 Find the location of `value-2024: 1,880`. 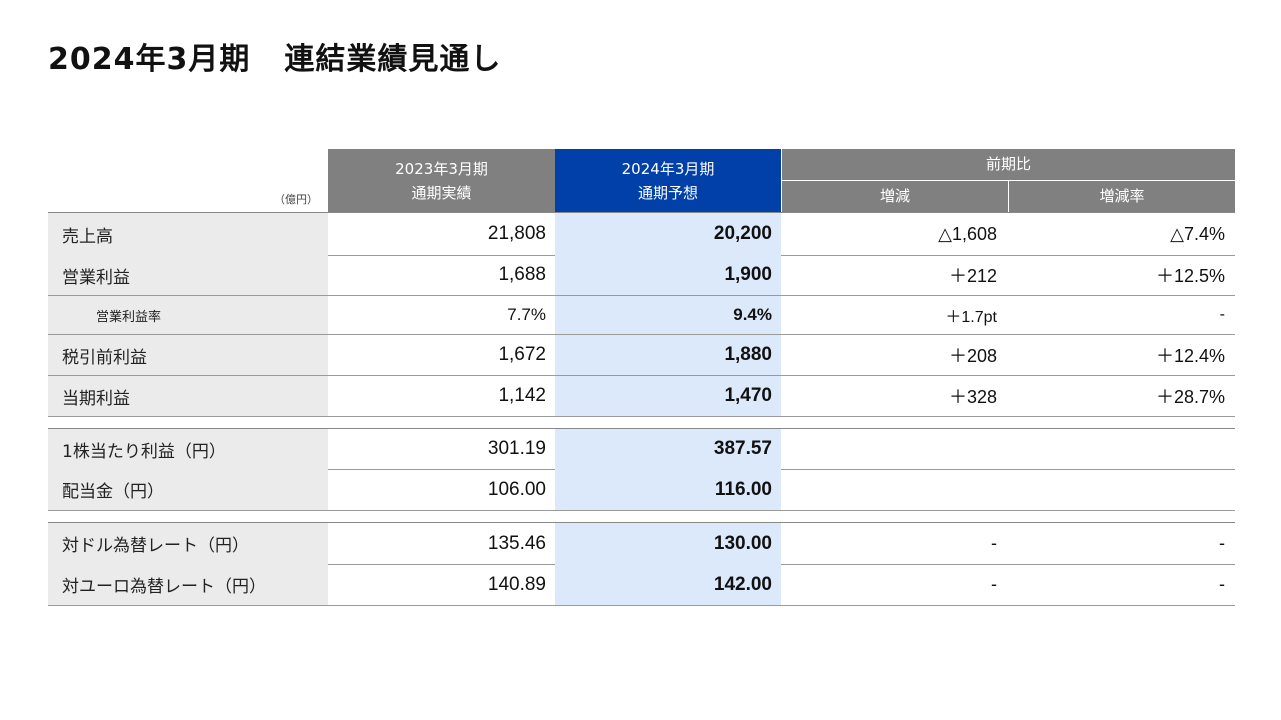

value-2024: 1,880 is located at coordinates (668, 355).